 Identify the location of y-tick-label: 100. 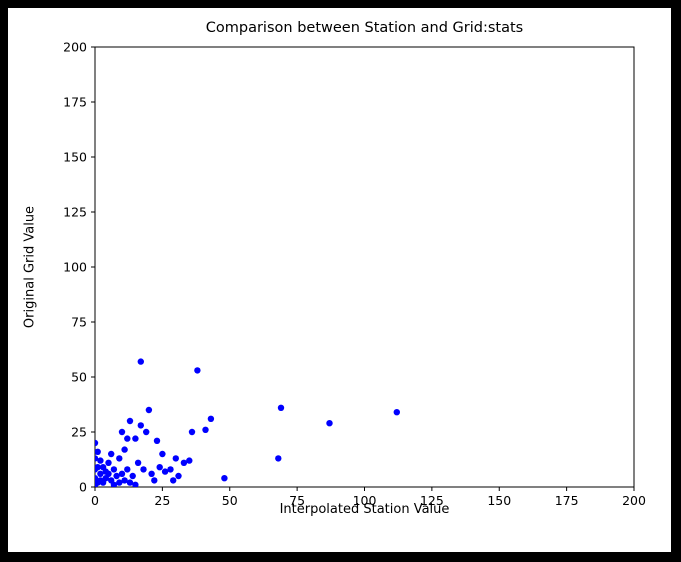
(75, 267).